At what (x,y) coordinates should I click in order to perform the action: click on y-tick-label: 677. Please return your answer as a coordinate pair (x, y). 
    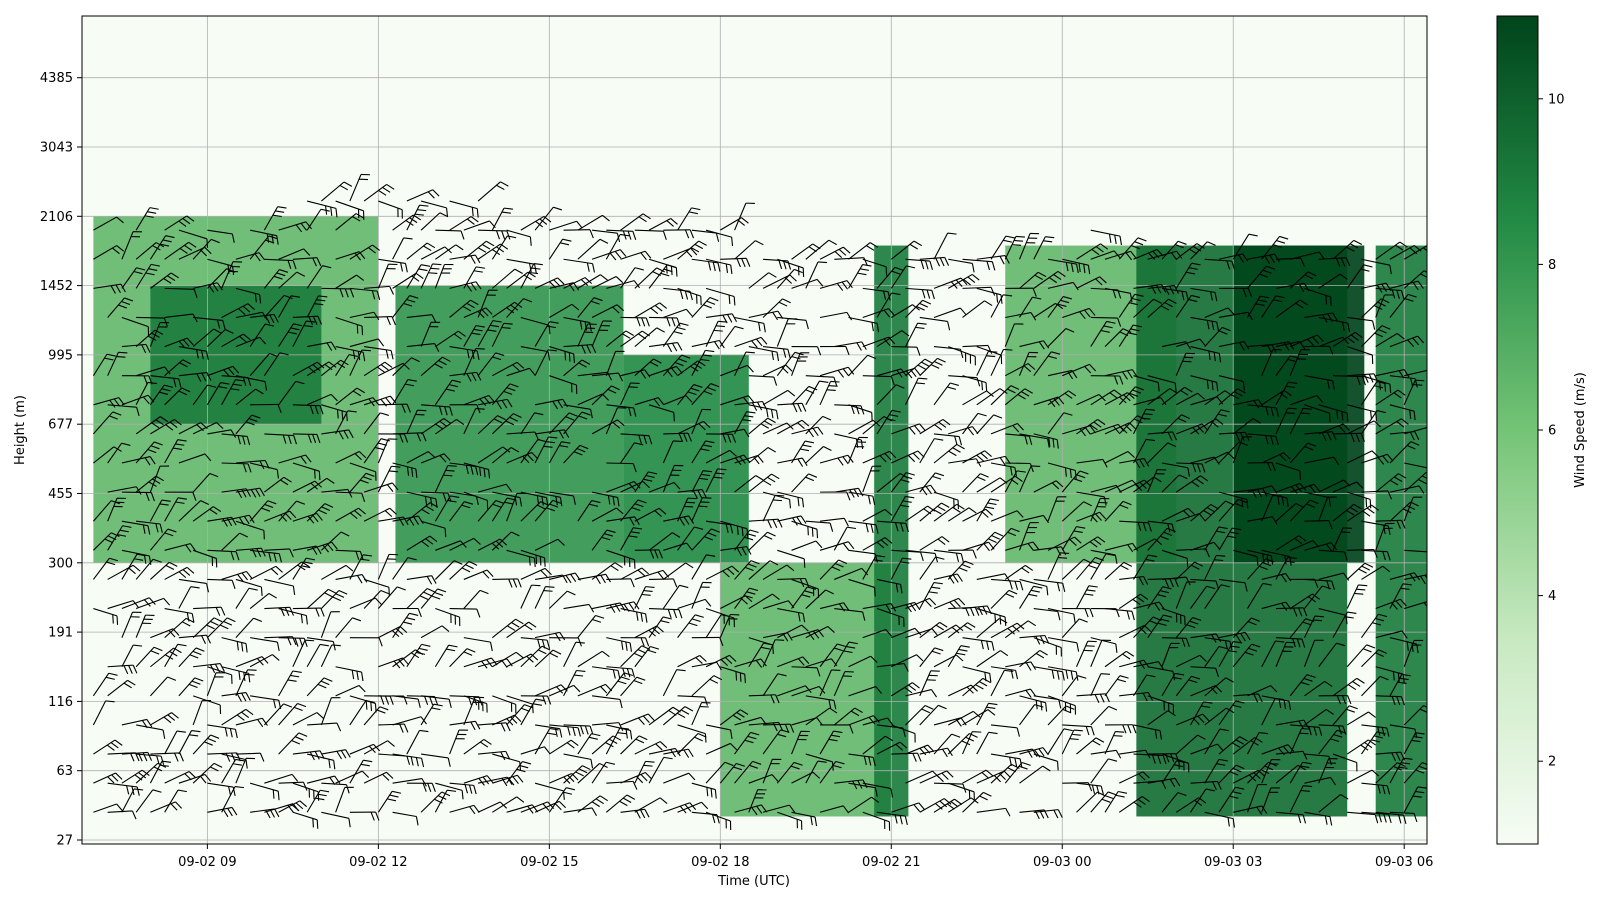
    Looking at the image, I should click on (60, 425).